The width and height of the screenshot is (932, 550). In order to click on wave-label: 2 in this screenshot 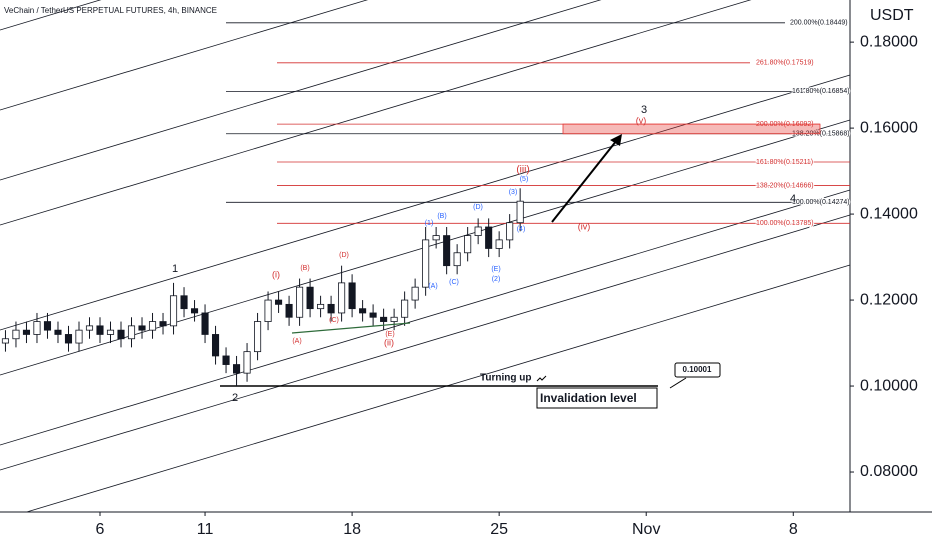, I will do `click(235, 398)`.